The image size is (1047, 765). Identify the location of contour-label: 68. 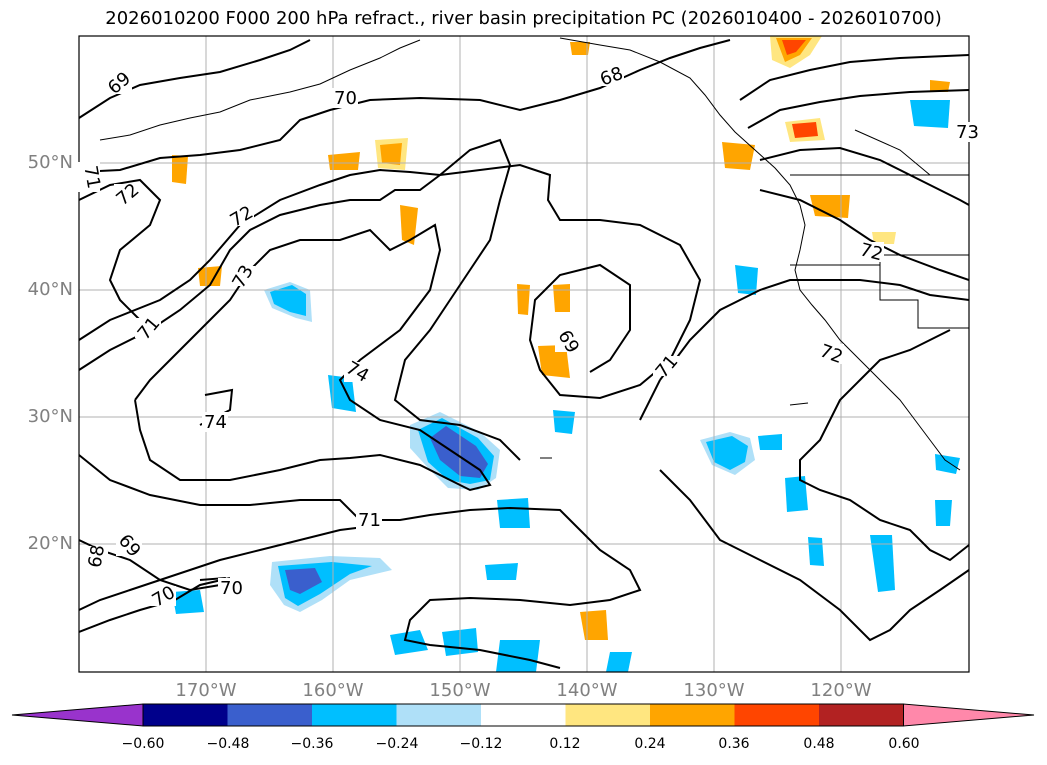
(96, 556).